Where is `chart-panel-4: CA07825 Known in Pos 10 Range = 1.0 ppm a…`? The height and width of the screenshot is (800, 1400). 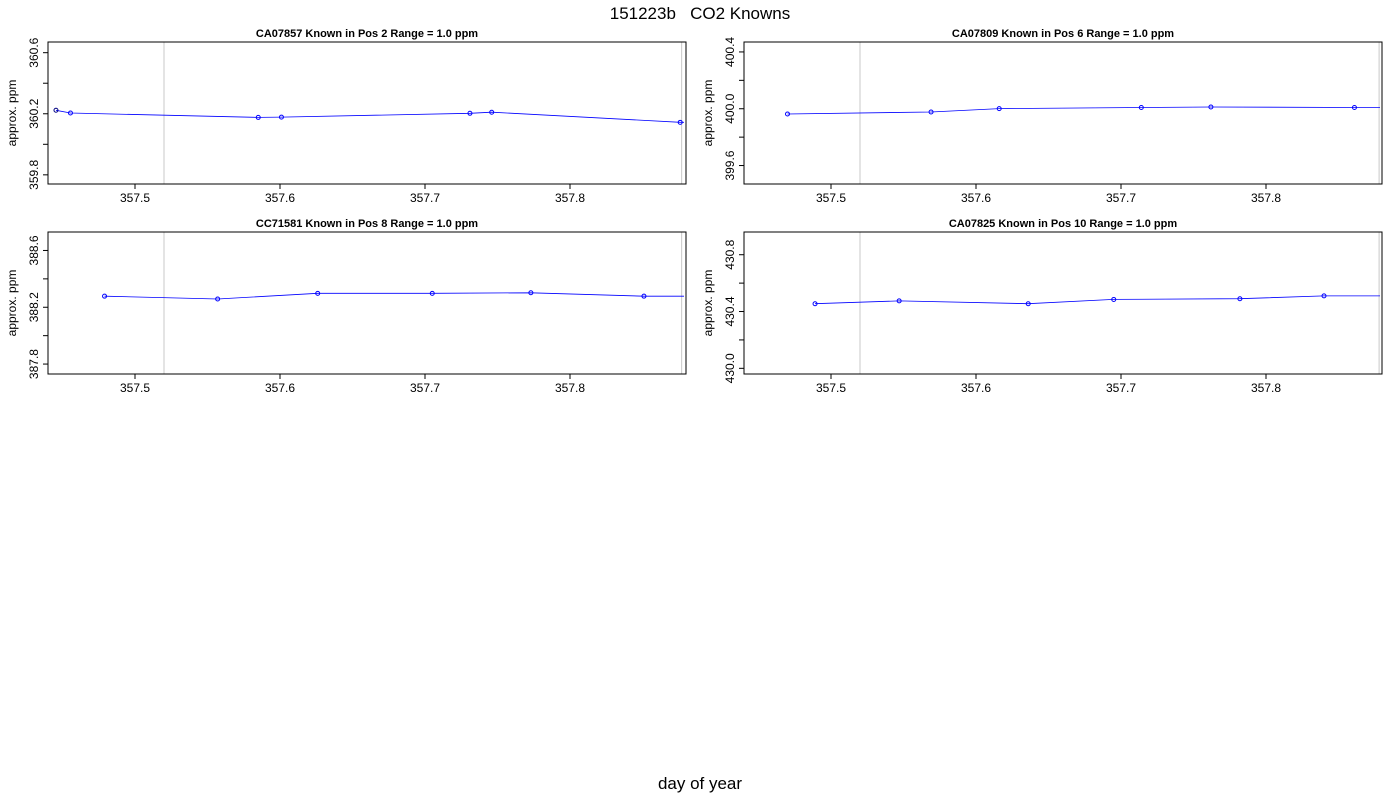
chart-panel-4: CA07825 Known in Pos 10 Range = 1.0 ppm a… is located at coordinates (1042, 306).